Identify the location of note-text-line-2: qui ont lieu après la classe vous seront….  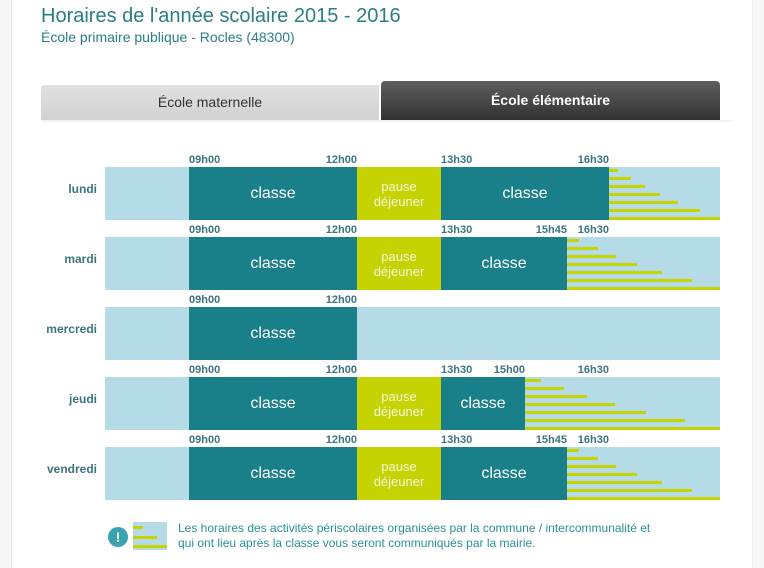
(357, 543).